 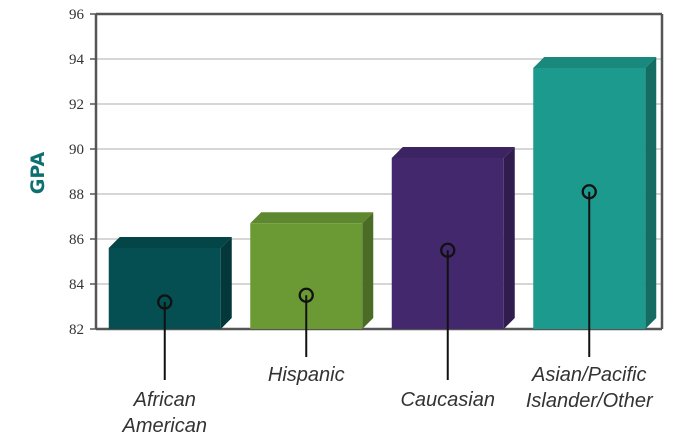 I want to click on y-tick-label: 84, so click(x=77, y=285).